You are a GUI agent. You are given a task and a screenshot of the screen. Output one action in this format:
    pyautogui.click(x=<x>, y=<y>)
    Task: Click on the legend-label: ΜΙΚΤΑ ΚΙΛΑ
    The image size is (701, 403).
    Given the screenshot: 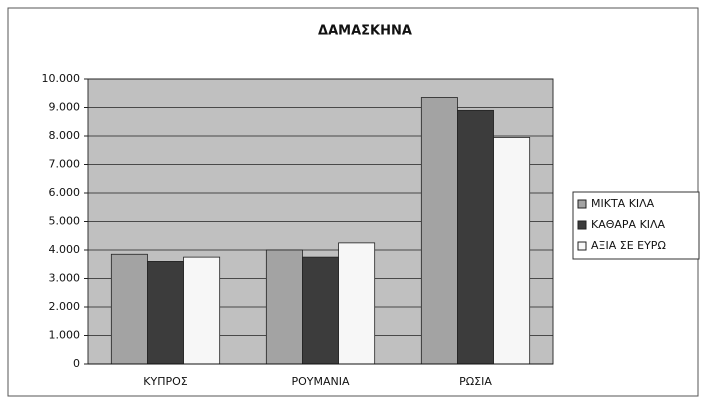 What is the action you would take?
    pyautogui.click(x=623, y=203)
    